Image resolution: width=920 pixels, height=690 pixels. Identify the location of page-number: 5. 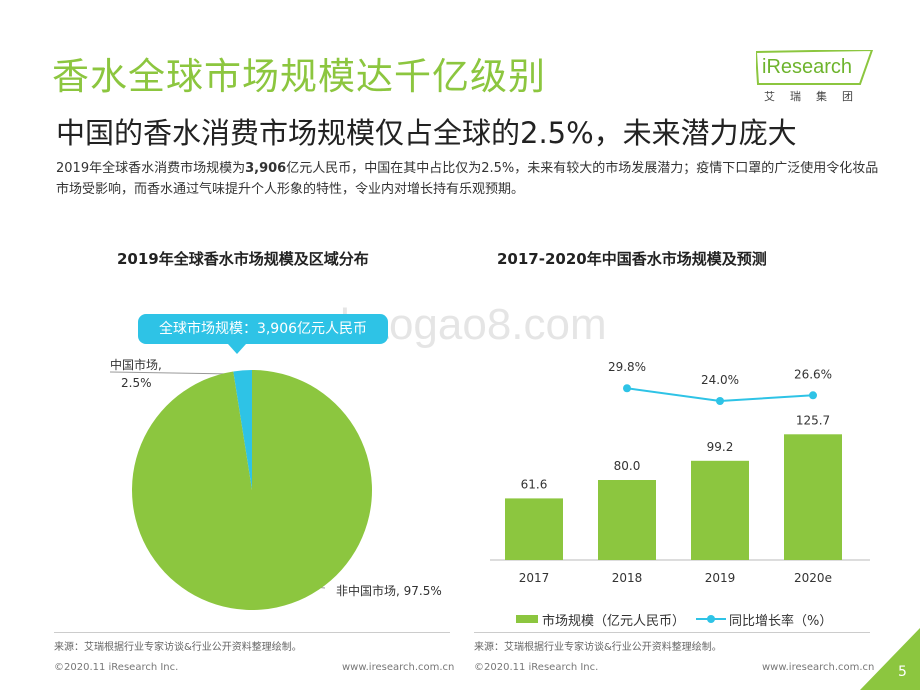
(902, 672).